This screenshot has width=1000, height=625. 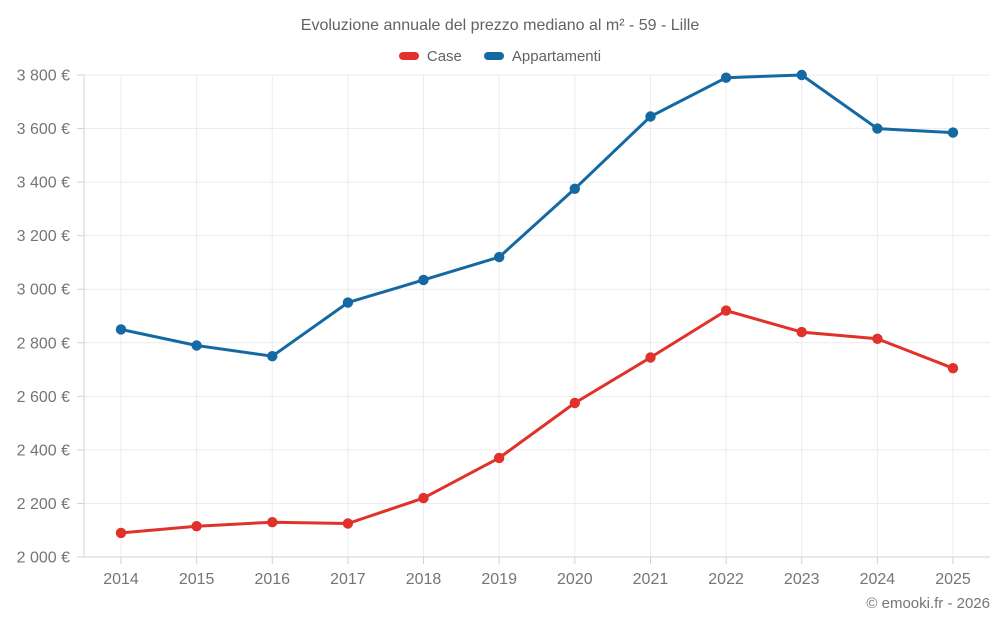 I want to click on data-point-case-2023, so click(x=801, y=332).